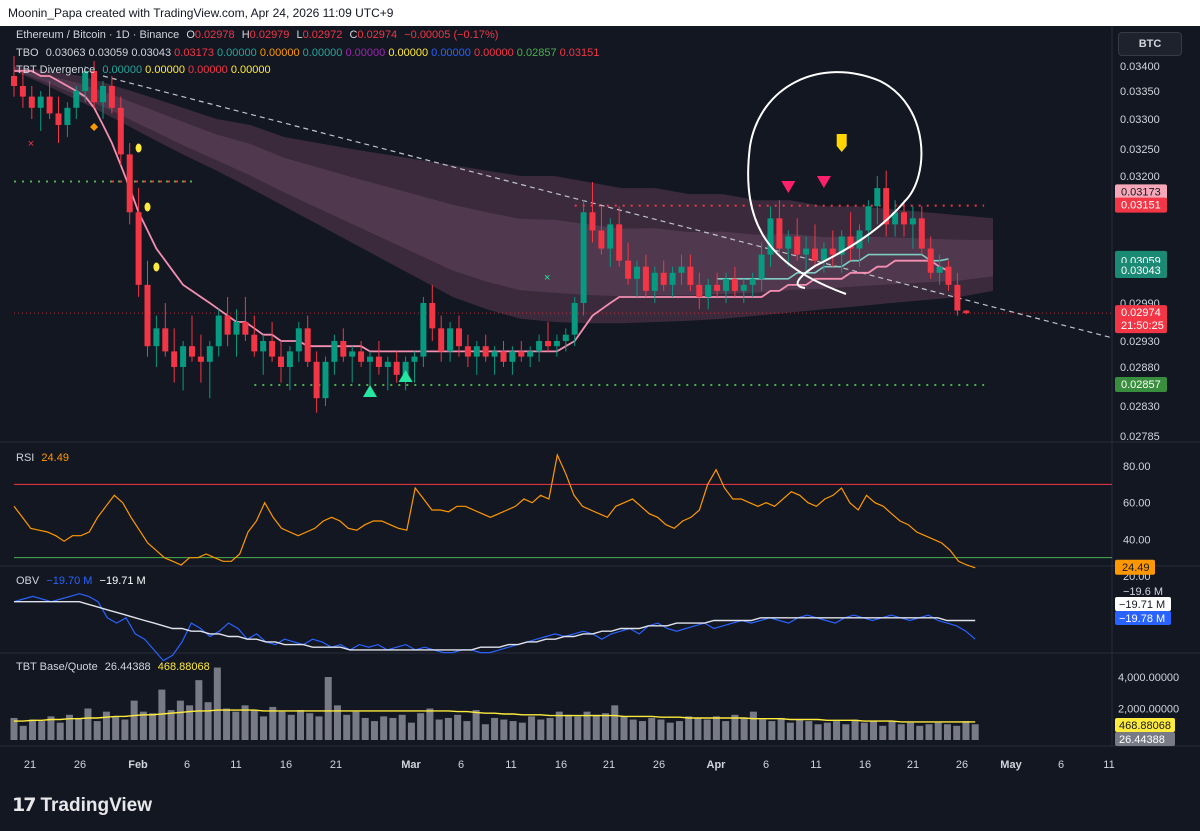 Image resolution: width=1200 pixels, height=831 pixels. Describe the element at coordinates (1141, 271) in the screenshot. I see `price-tag-label: 0.03043` at that location.